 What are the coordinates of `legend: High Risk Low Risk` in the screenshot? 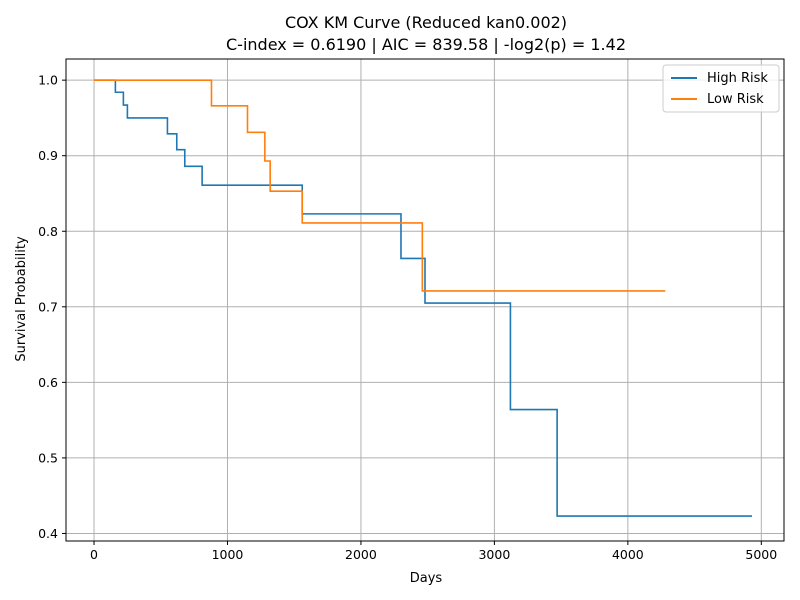 It's located at (721, 88).